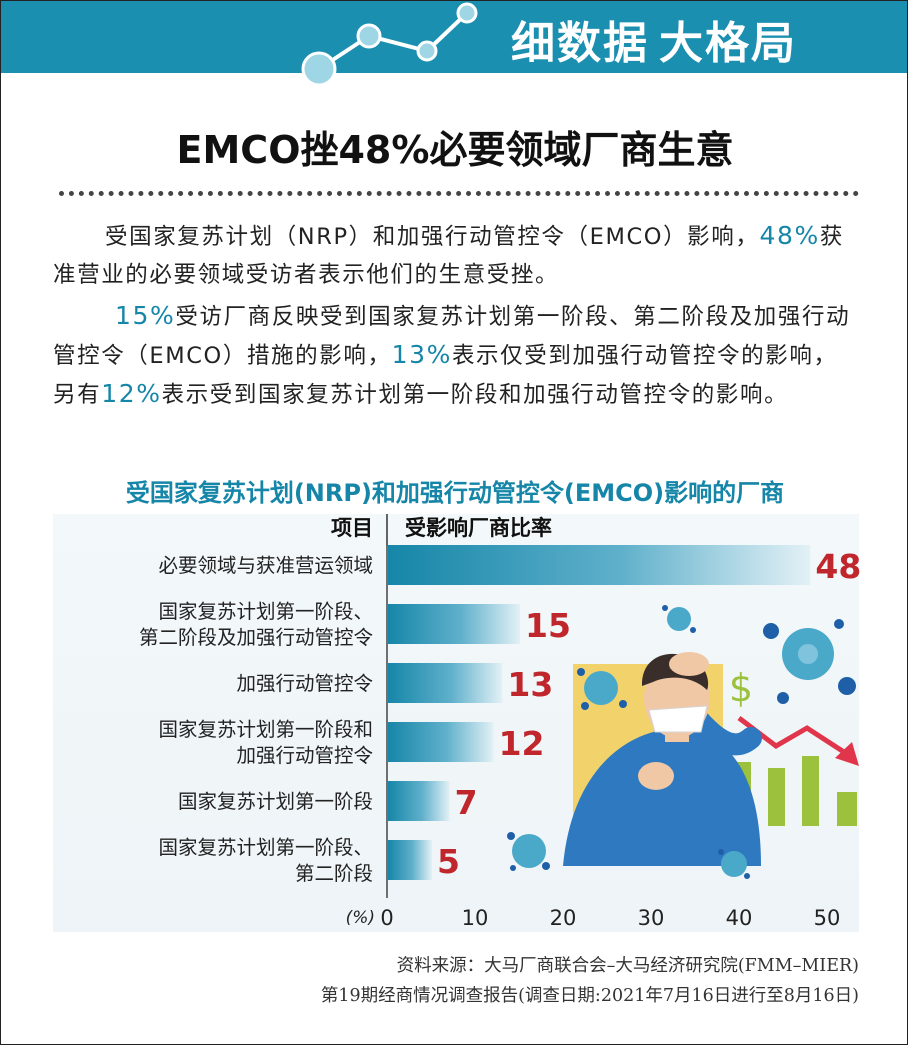 The image size is (910, 1047). I want to click on category-label: 必要领域与获准营运领域, so click(265, 565).